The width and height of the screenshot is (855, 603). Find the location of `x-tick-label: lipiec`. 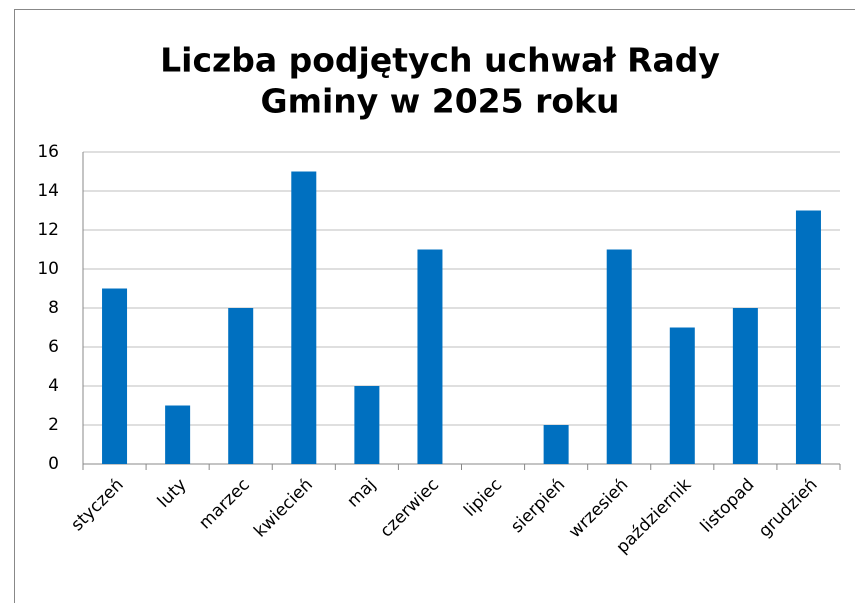

x-tick-label: lipiec is located at coordinates (483, 498).